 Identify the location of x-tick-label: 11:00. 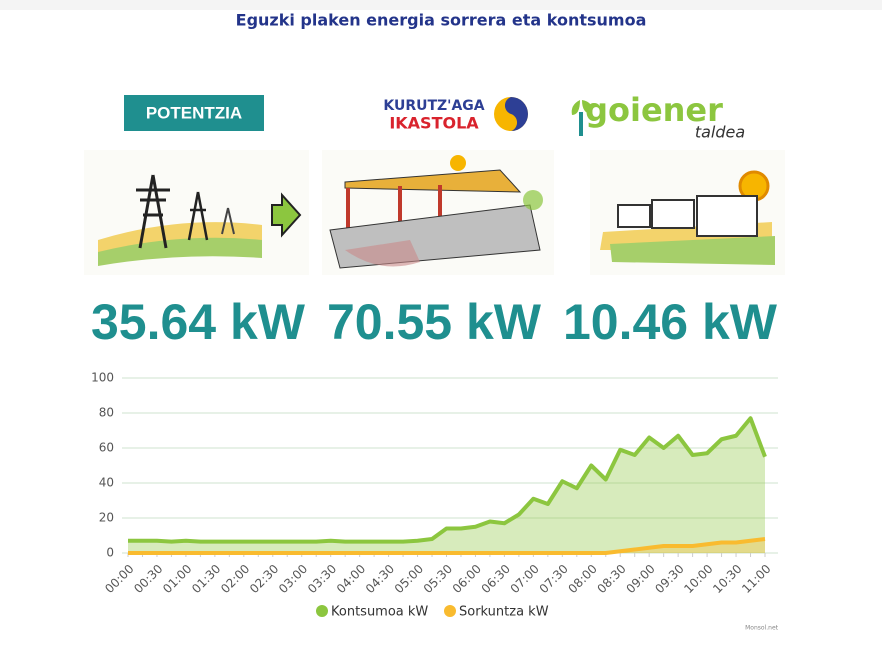
(756, 579).